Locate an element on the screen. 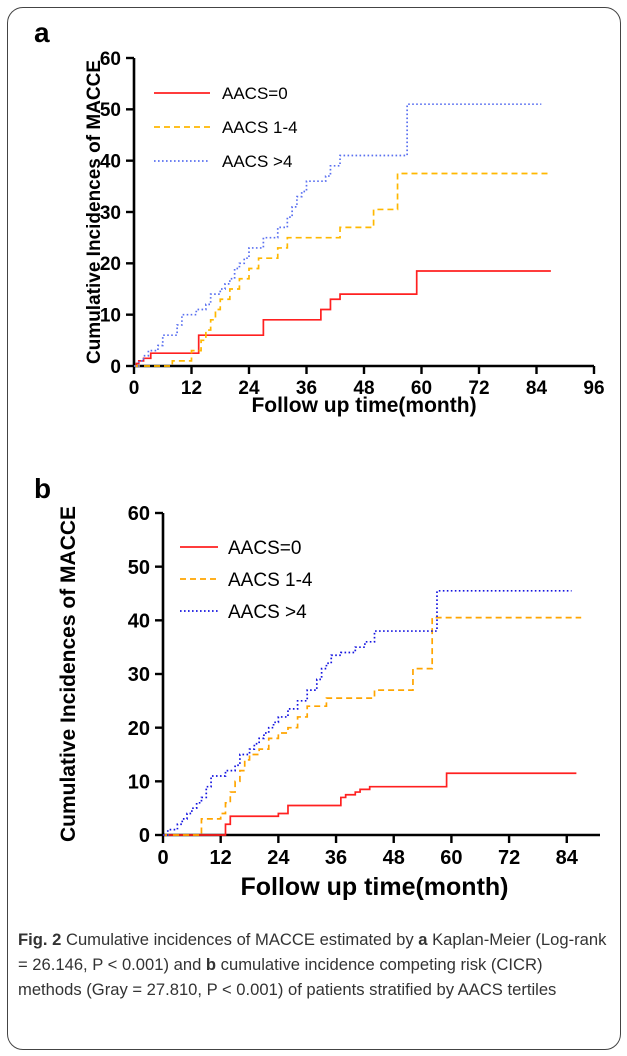 The width and height of the screenshot is (627, 1056). x-tick-label: 96 is located at coordinates (593, 388).